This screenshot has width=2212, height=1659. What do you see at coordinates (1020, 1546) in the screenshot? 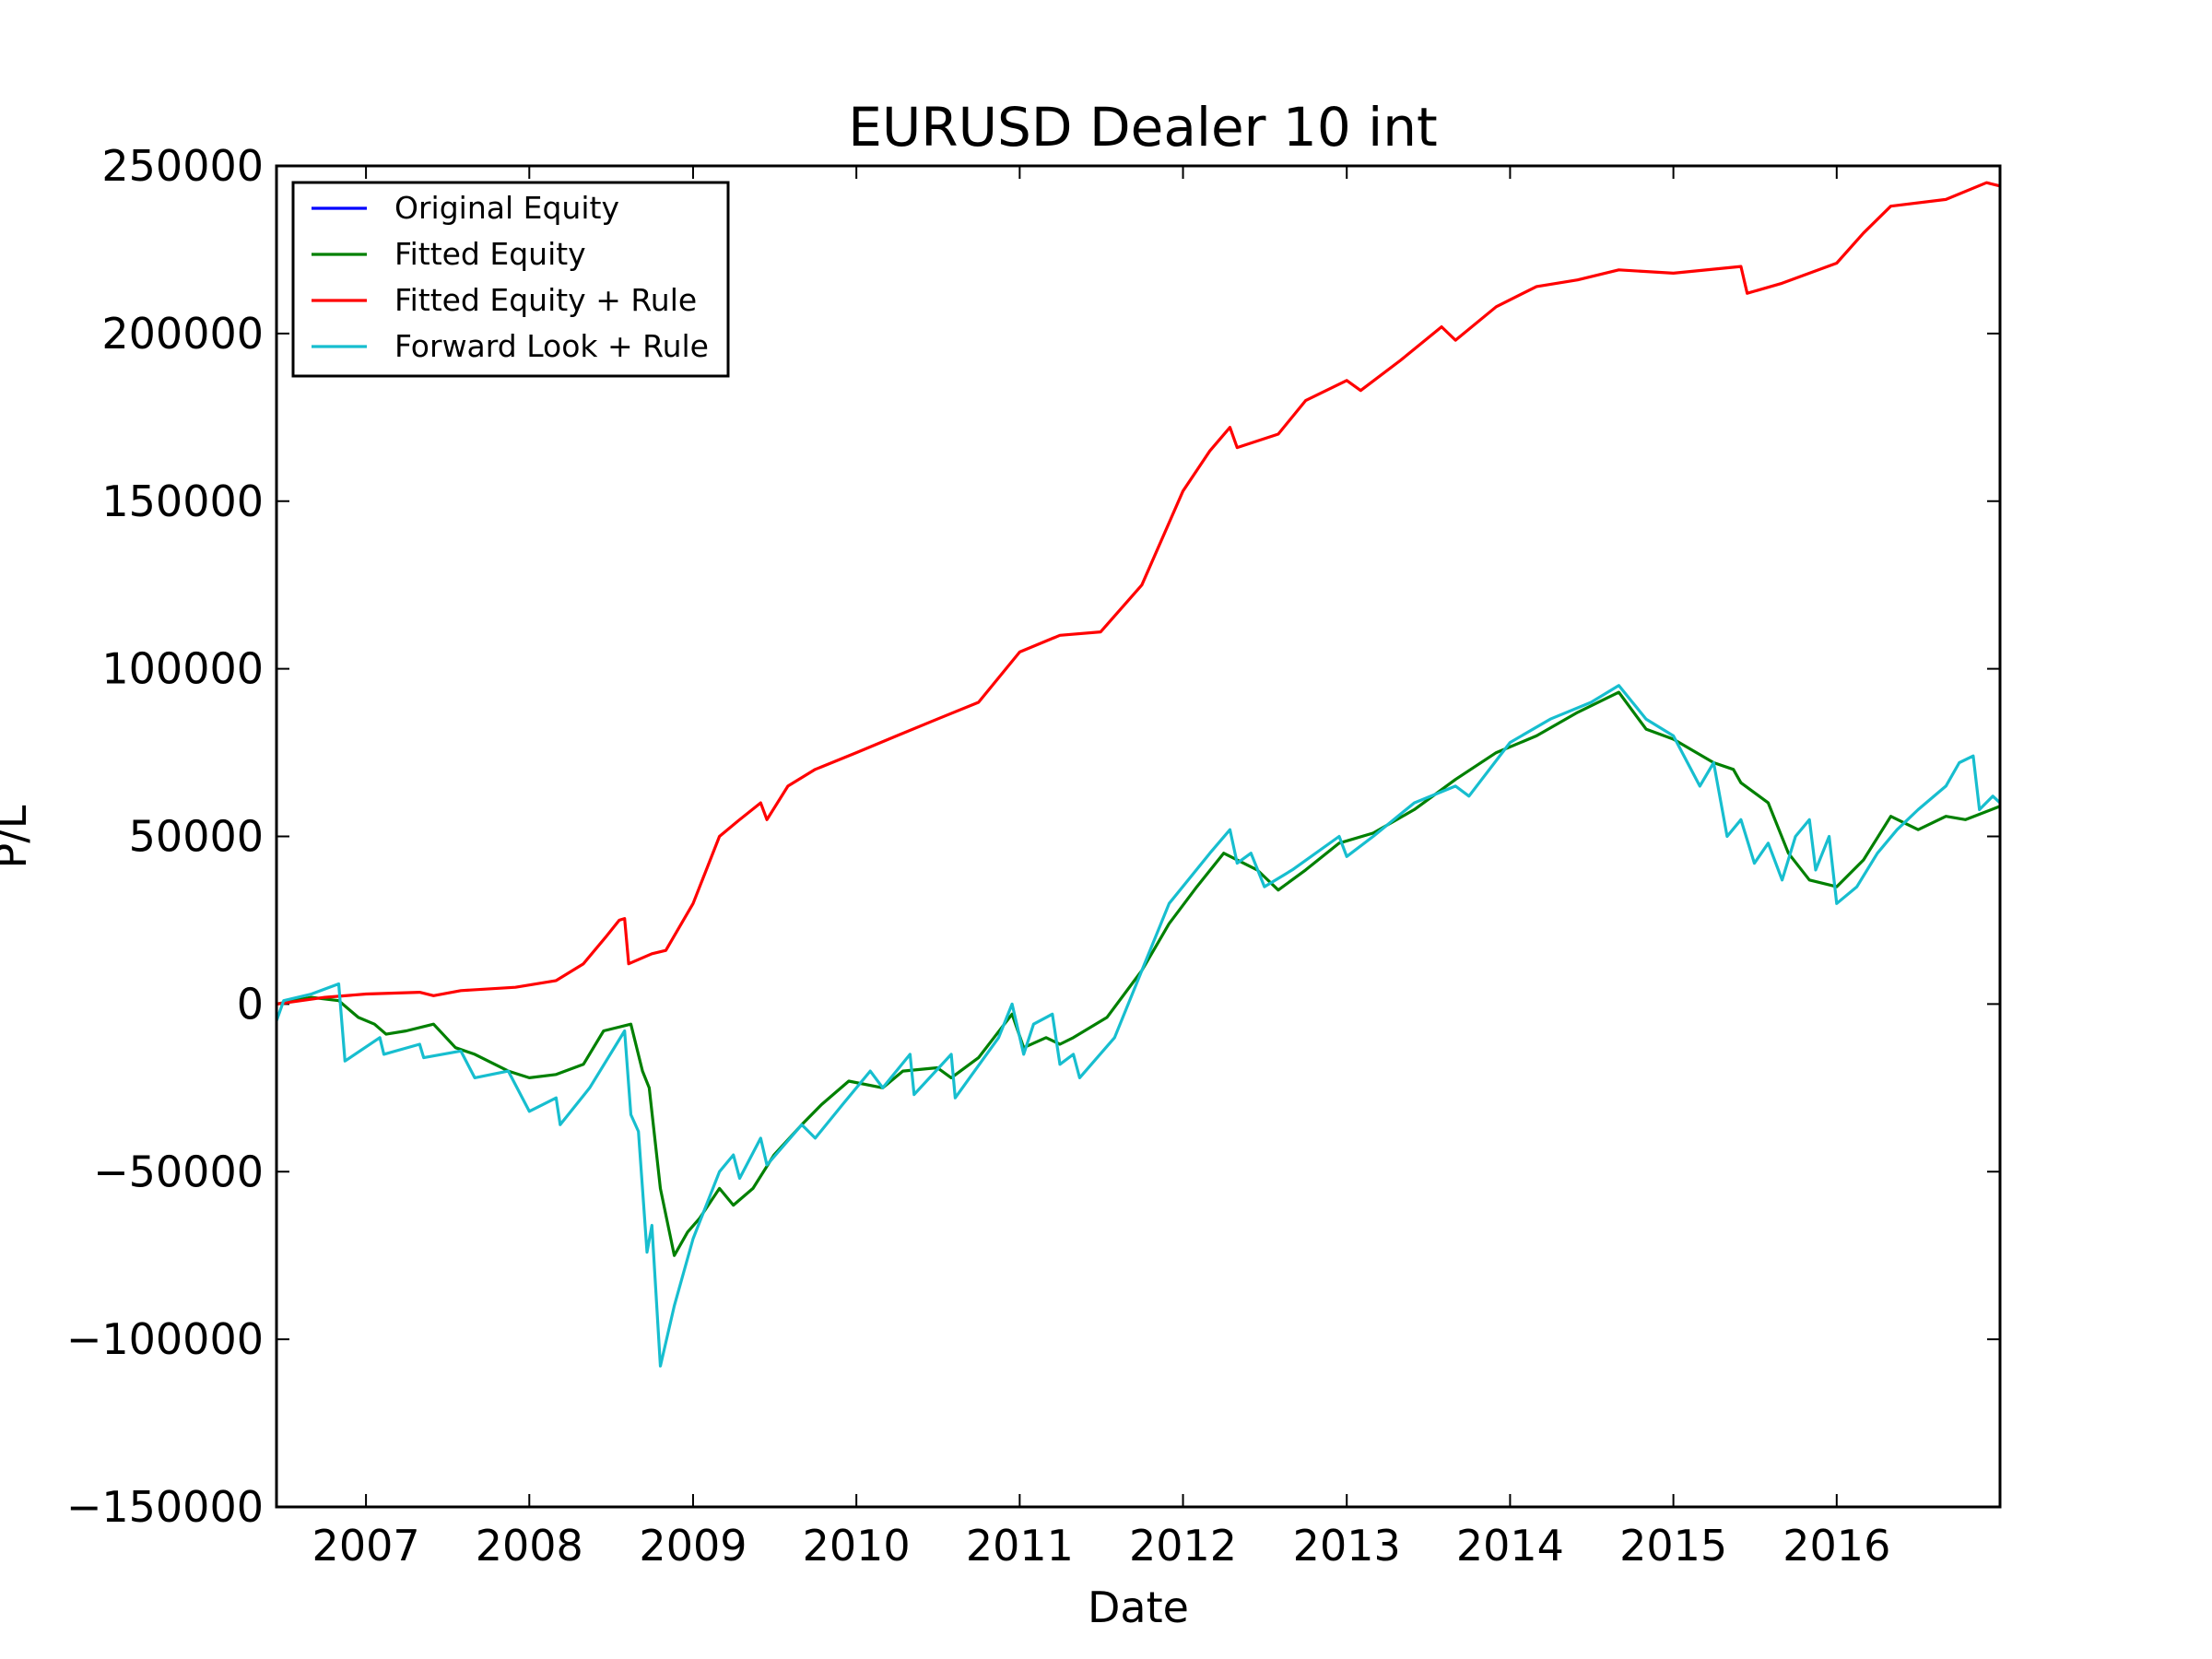
I see `x-tick-label: 2011` at bounding box center [1020, 1546].